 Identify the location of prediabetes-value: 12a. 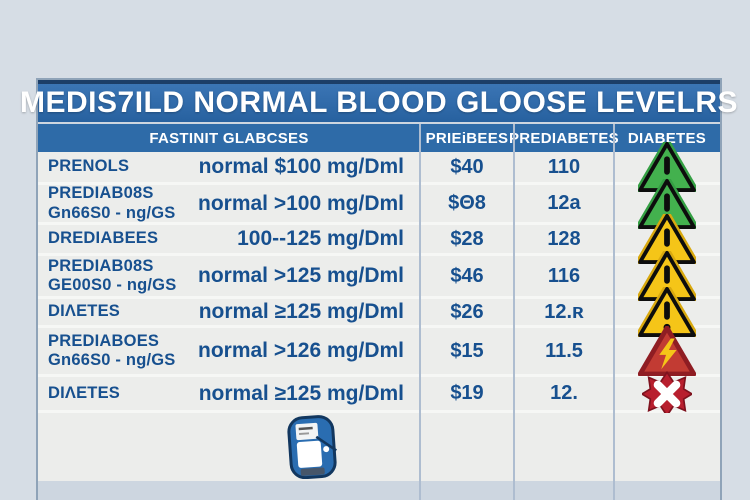
(564, 203).